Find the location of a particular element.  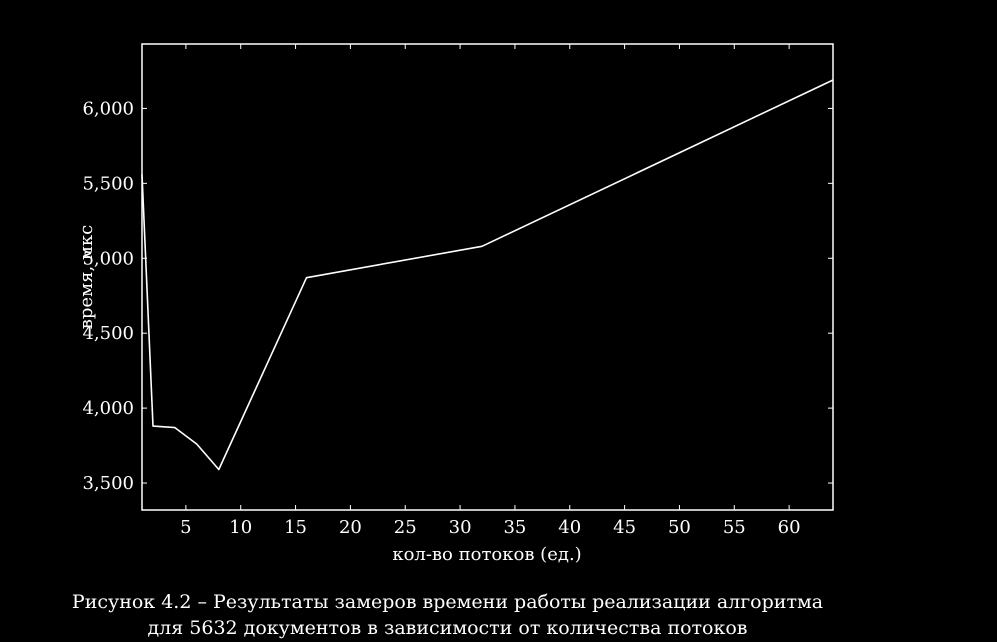

x-tick-label: 20 is located at coordinates (350, 527).